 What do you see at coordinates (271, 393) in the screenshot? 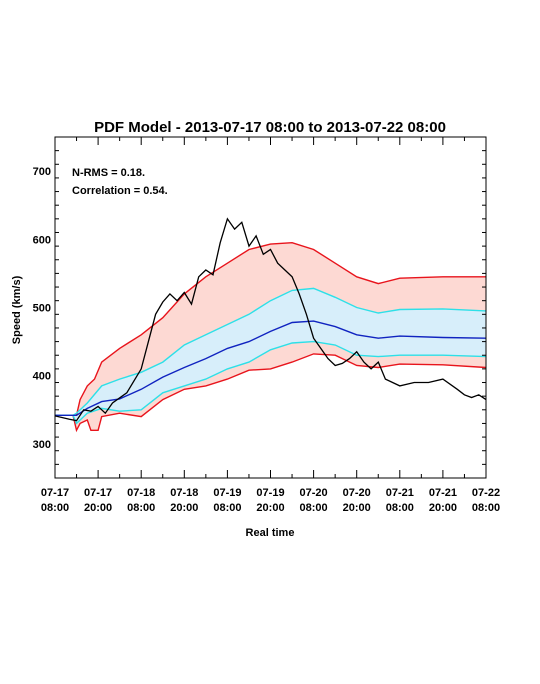
I see `outer-lower-line` at bounding box center [271, 393].